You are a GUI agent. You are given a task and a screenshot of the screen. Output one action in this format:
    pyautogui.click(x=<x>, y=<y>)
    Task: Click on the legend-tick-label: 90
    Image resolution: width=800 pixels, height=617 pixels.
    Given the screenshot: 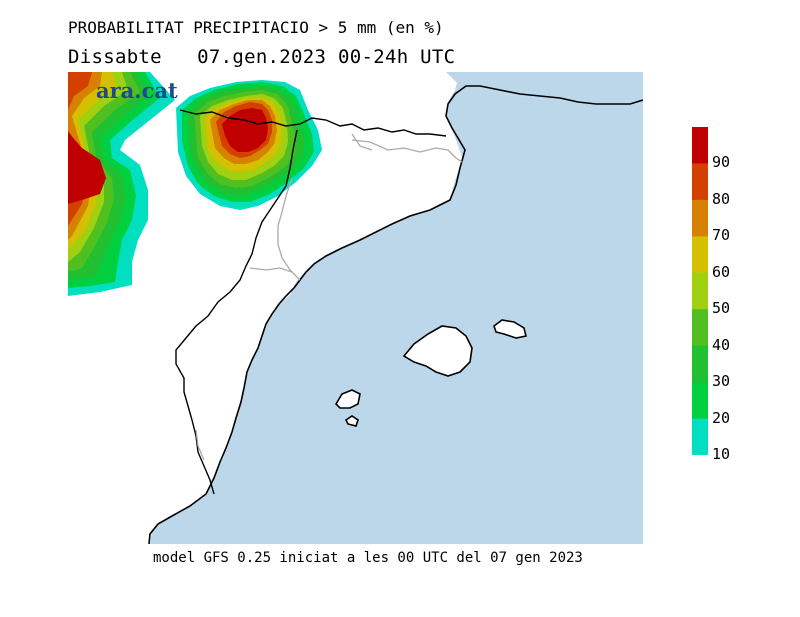 What is the action you would take?
    pyautogui.click(x=721, y=162)
    